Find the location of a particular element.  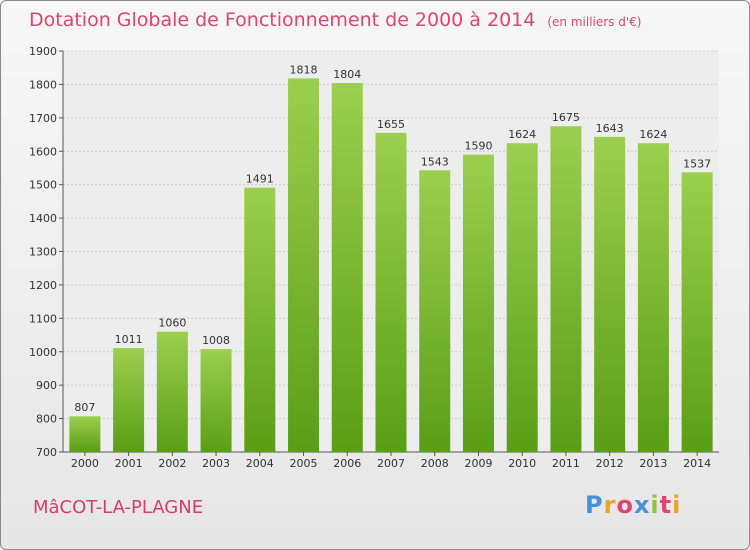

y-tick-label: 1000 is located at coordinates (43, 352).